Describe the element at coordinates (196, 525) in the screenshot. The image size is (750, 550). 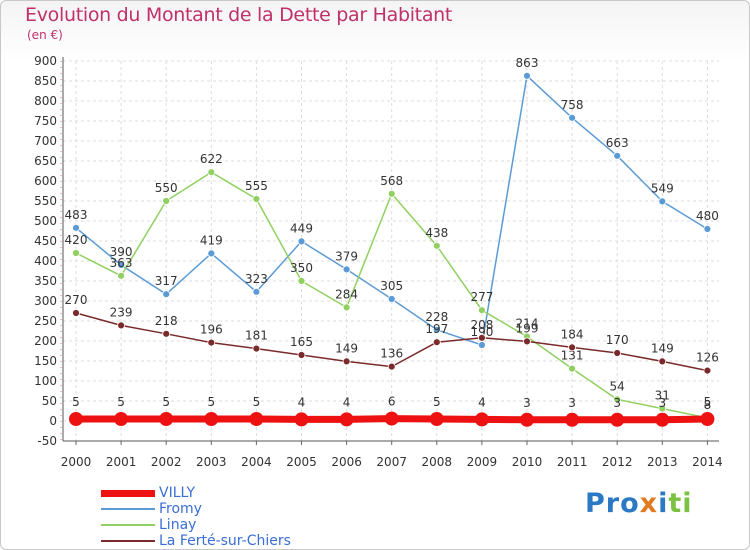
I see `legend-item-linay: Linay` at that location.